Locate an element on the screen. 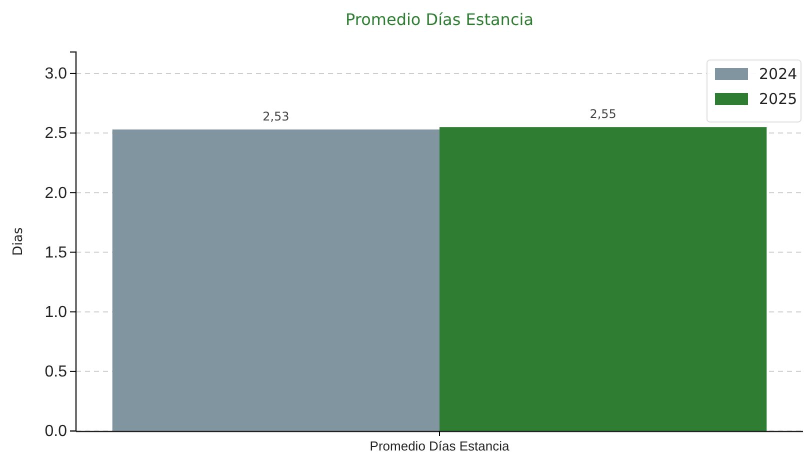  y-axis-title: Dias is located at coordinates (18, 241).